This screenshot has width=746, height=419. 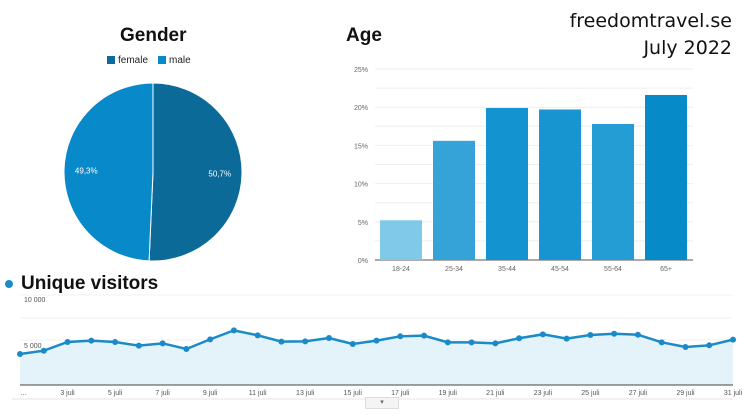 What do you see at coordinates (666, 177) in the screenshot?
I see `bar-65+` at bounding box center [666, 177].